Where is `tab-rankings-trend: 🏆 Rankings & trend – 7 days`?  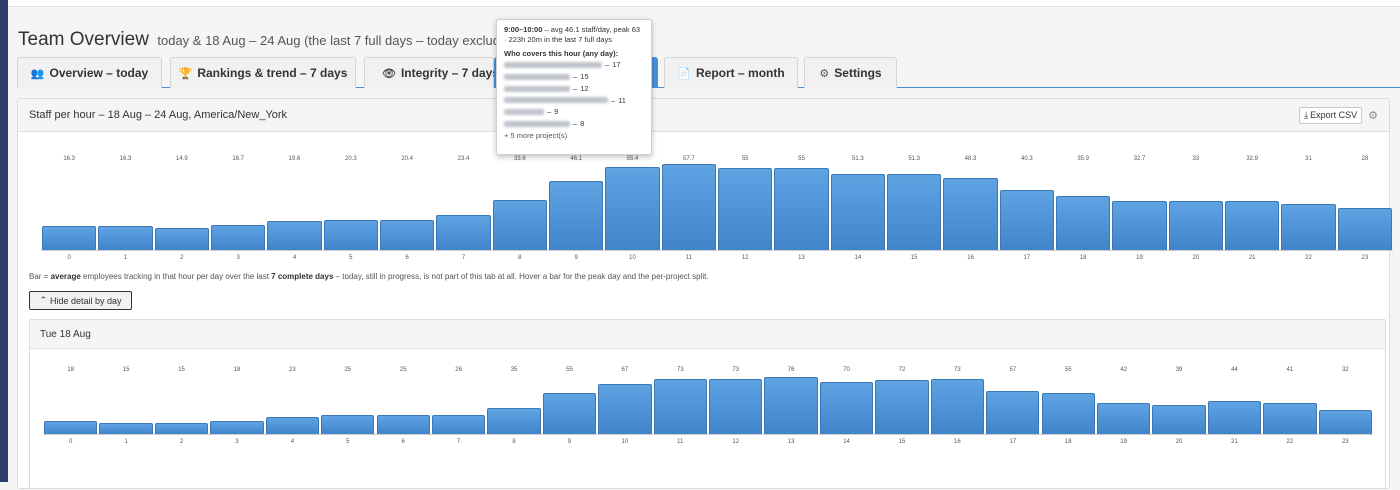 tab-rankings-trend: 🏆 Rankings & trend – 7 days is located at coordinates (263, 72).